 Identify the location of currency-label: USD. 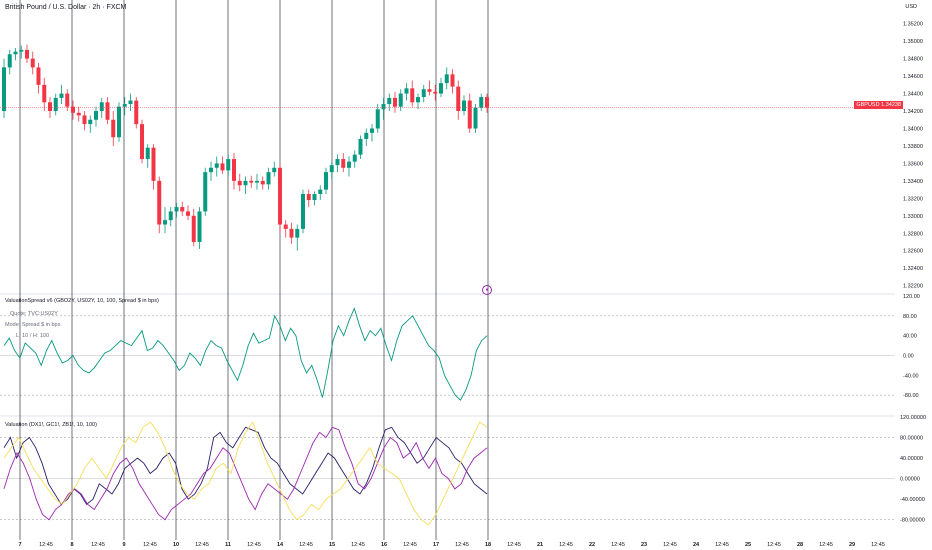
(911, 7).